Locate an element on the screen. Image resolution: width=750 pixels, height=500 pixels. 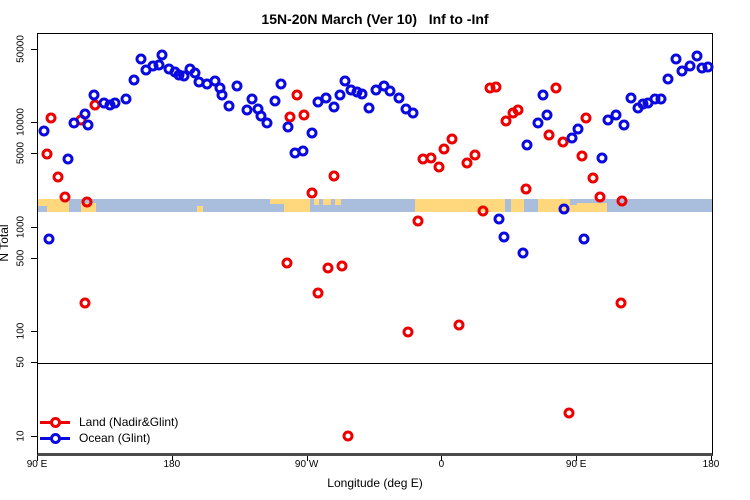
y-axis-tick-label: 100 is located at coordinates (21, 331).